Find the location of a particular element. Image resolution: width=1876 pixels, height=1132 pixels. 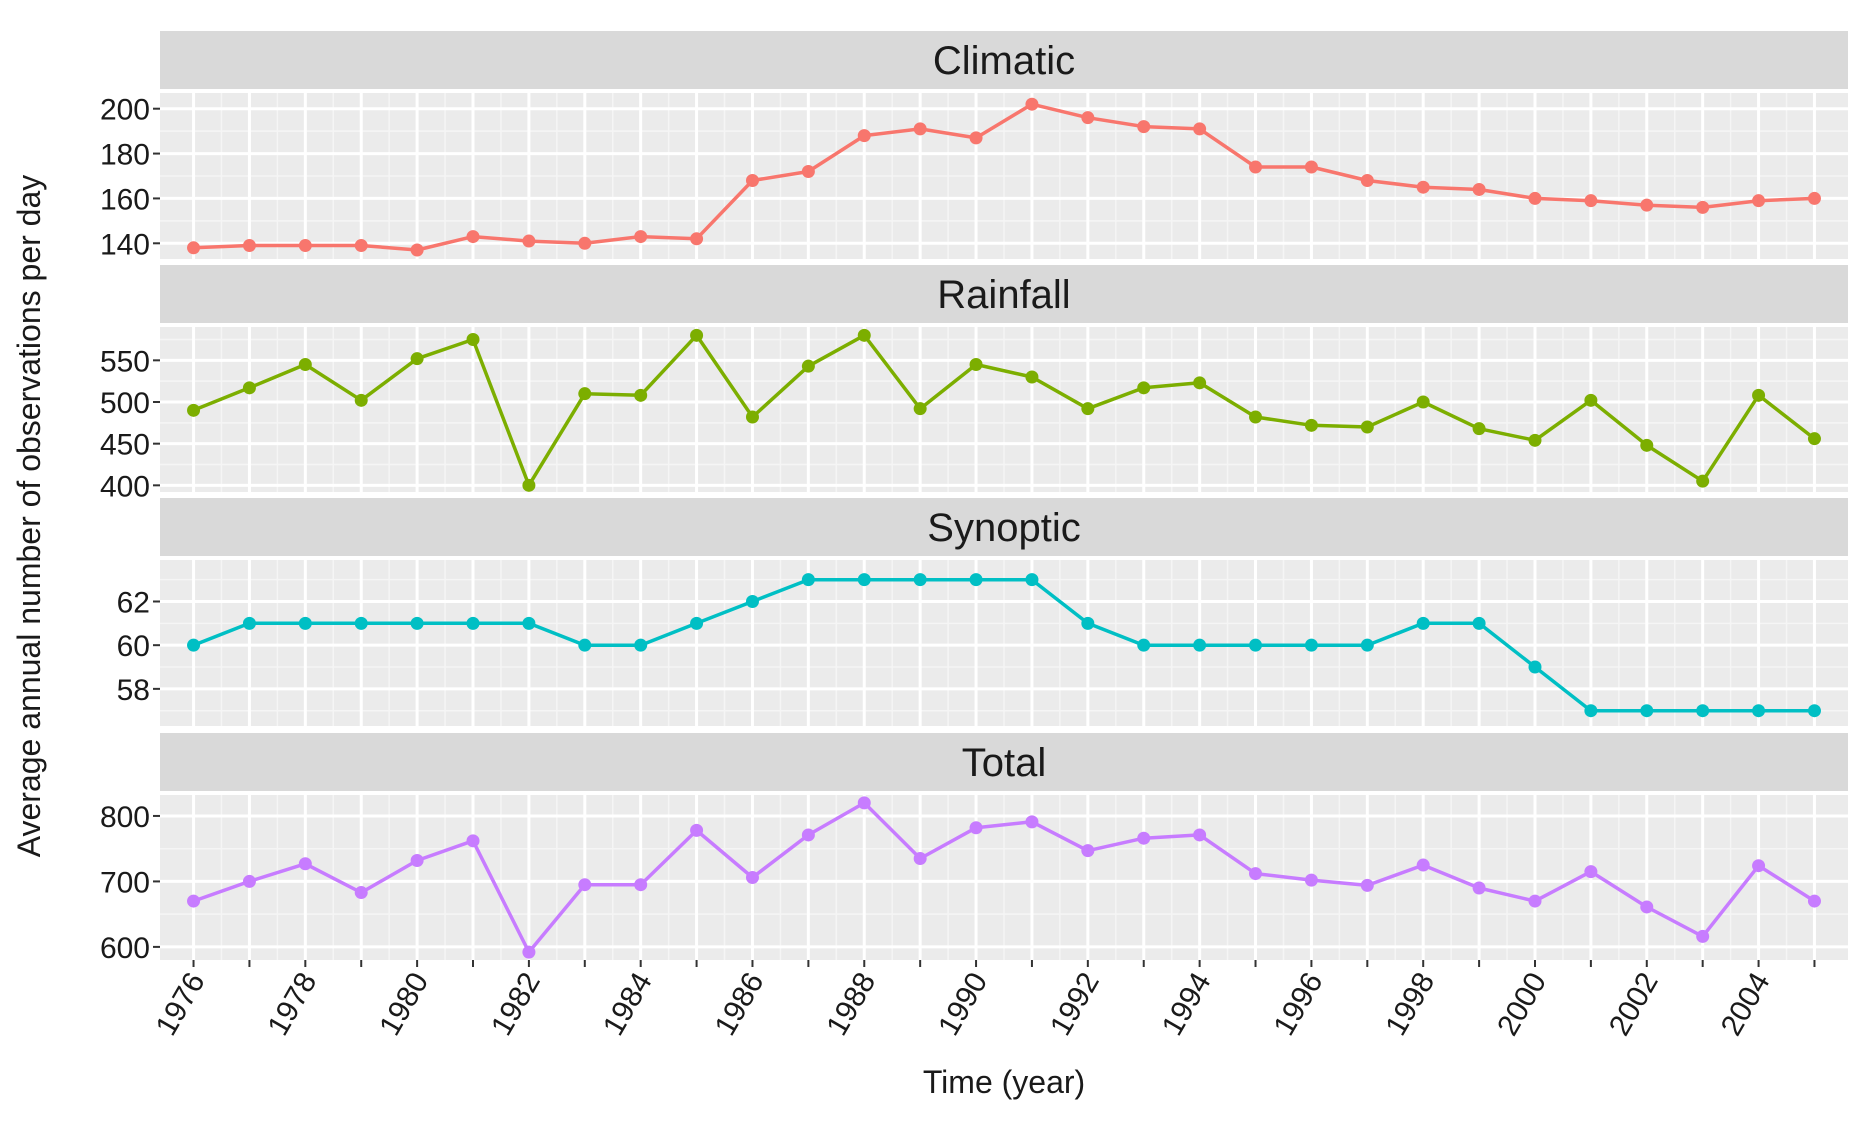

y-tick-label: 400 is located at coordinates (125, 486).